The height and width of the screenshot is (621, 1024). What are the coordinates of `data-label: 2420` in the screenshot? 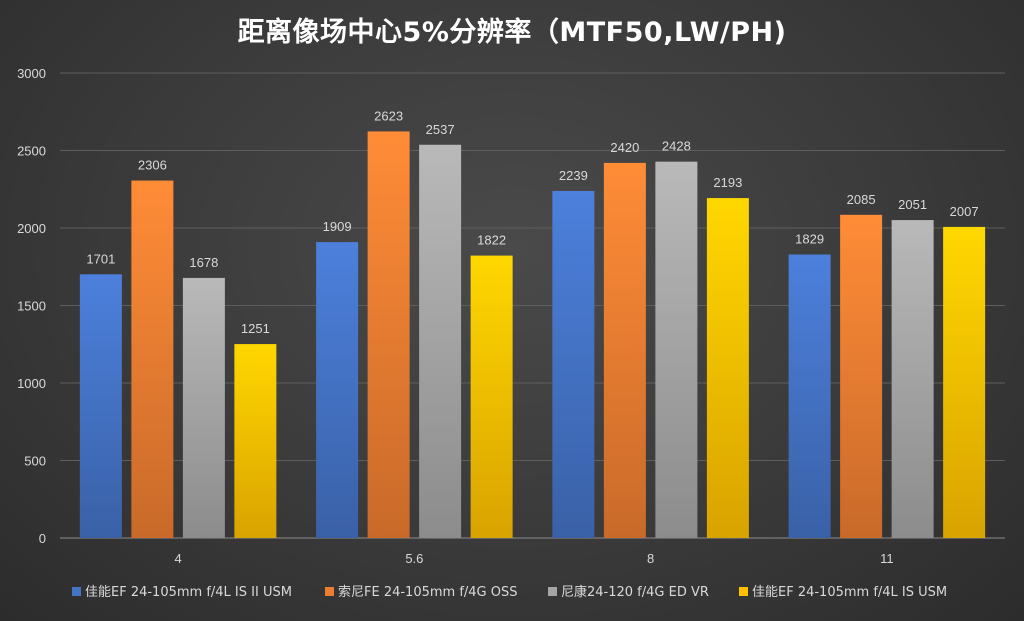 It's located at (624, 147).